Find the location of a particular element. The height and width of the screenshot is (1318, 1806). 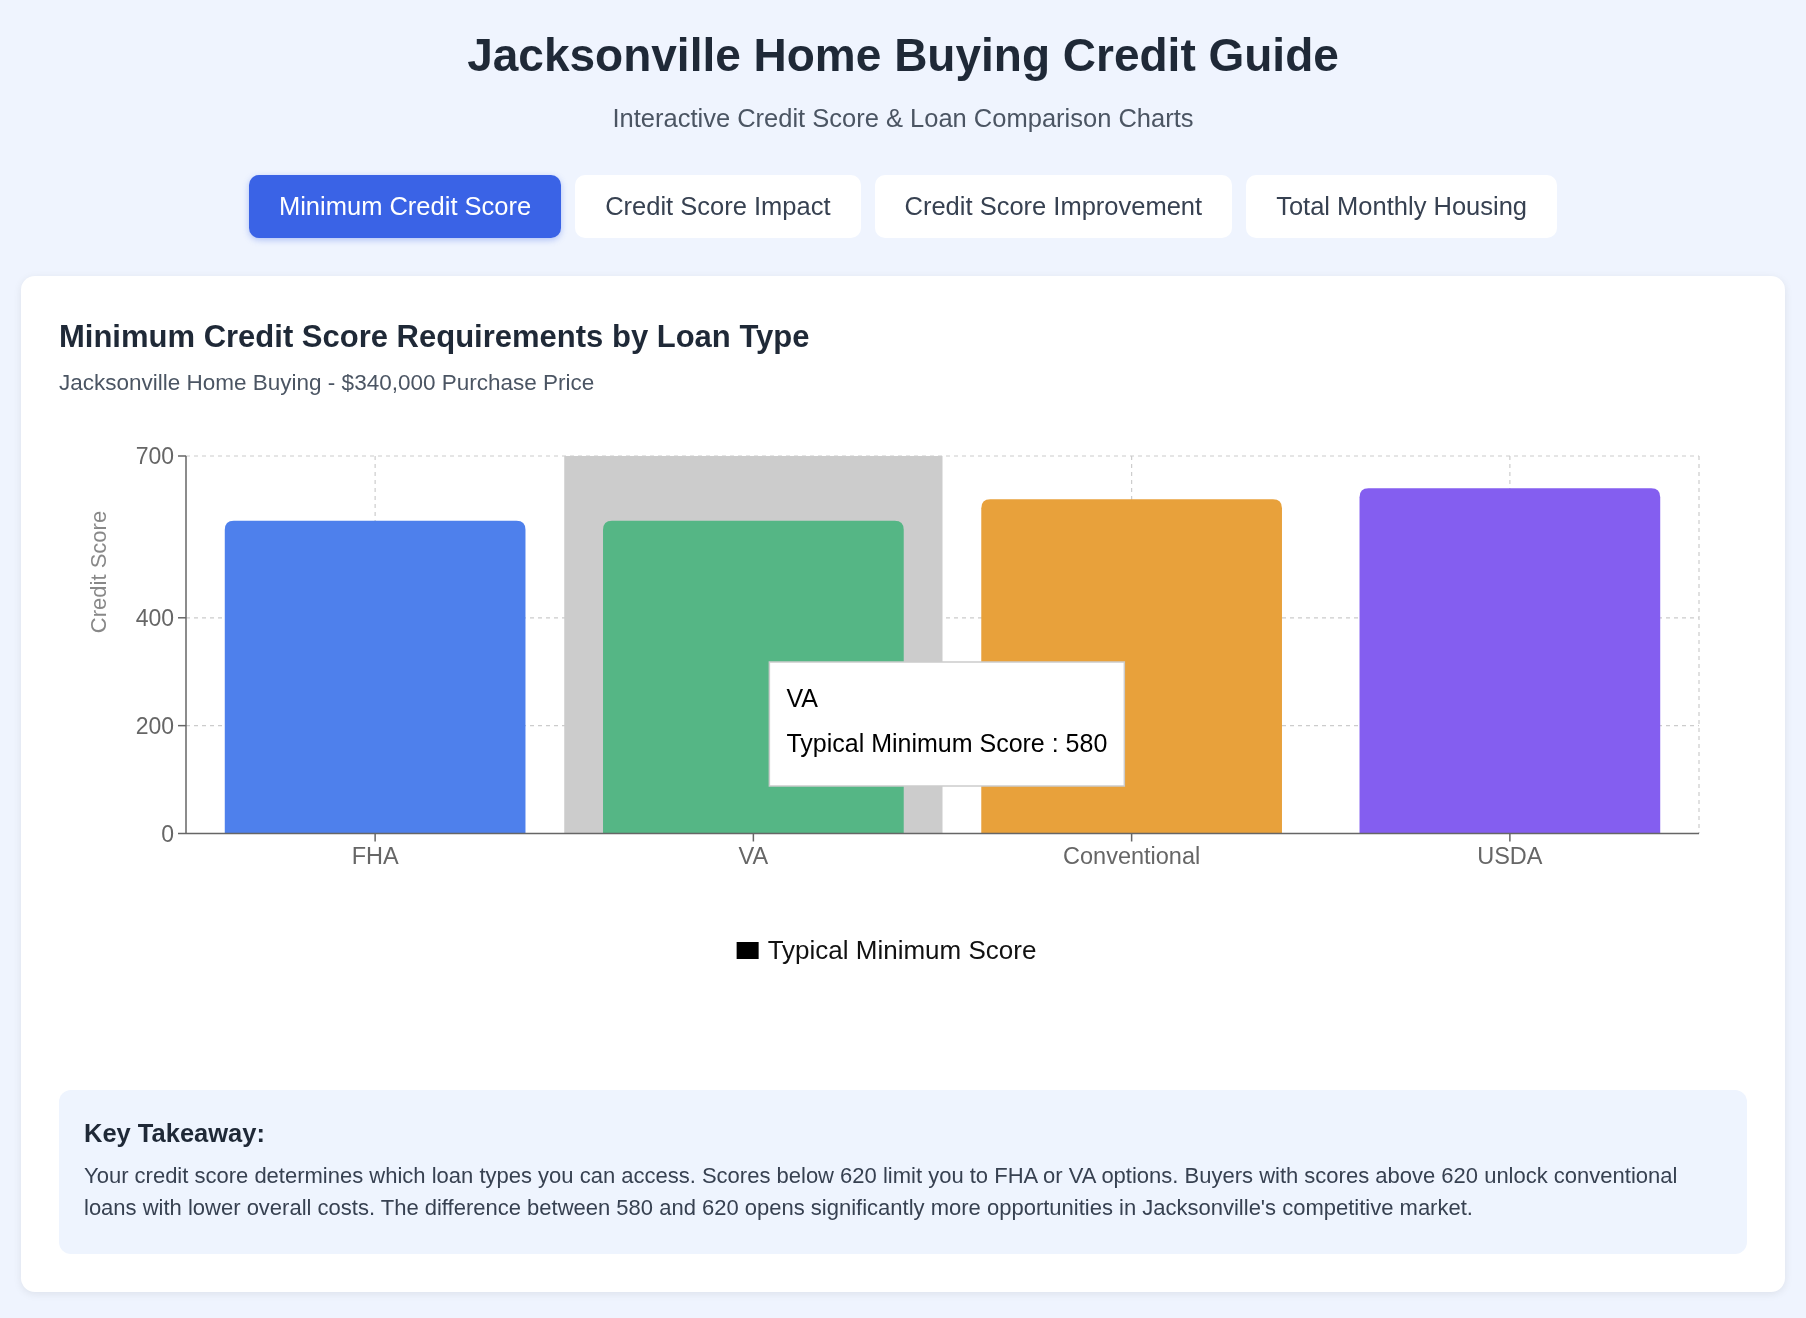

chart-subtitle: Jacksonville Home Buying - $340,000 Purchase Price is located at coordinates (327, 382).